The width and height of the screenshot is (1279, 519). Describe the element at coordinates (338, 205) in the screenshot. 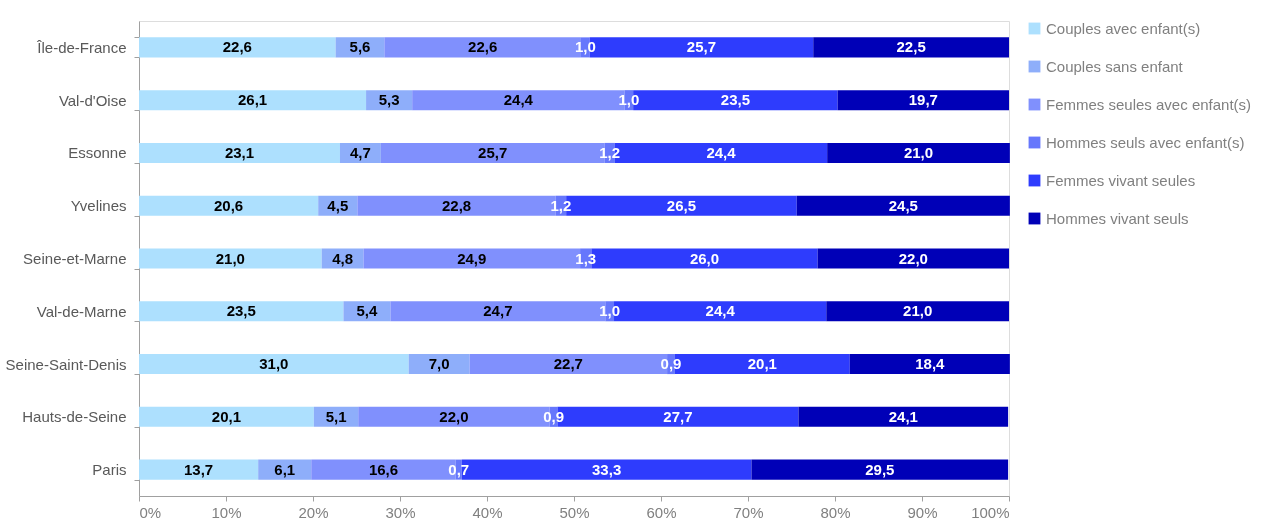

I see `data-label: 4,5` at that location.